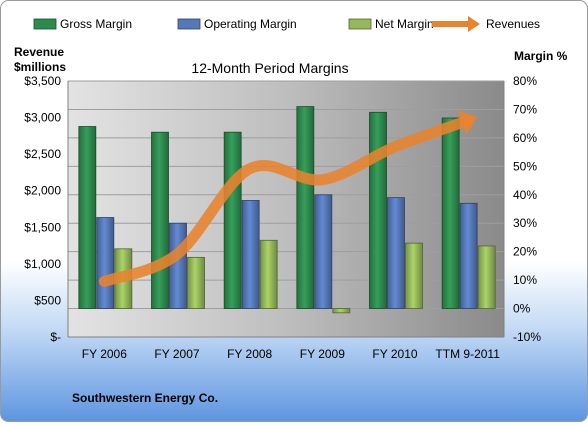 This screenshot has height=427, width=588. Describe the element at coordinates (467, 354) in the screenshot. I see `x-tick-label: TTM 9-2011` at that location.